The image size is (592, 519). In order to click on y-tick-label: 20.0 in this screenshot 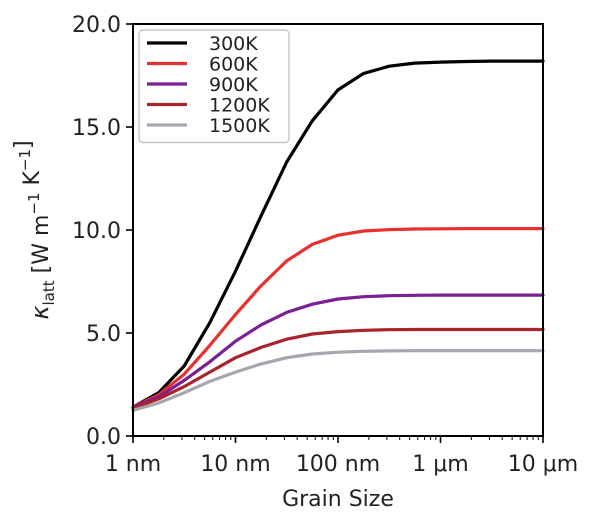, I will do `click(96, 25)`.